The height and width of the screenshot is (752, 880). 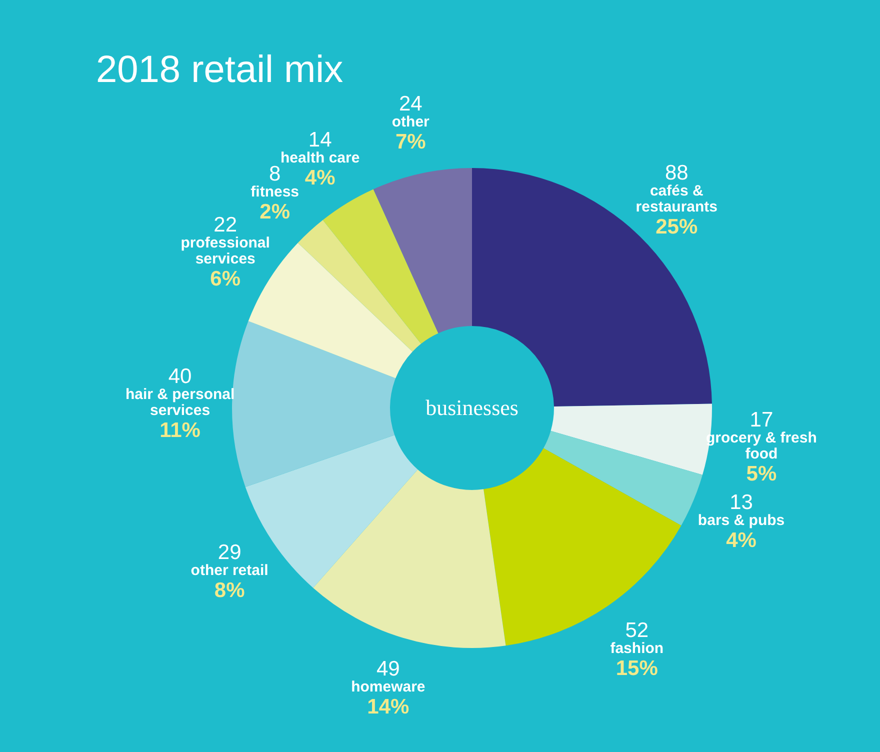 What do you see at coordinates (388, 707) in the screenshot?
I see `text: 14%` at bounding box center [388, 707].